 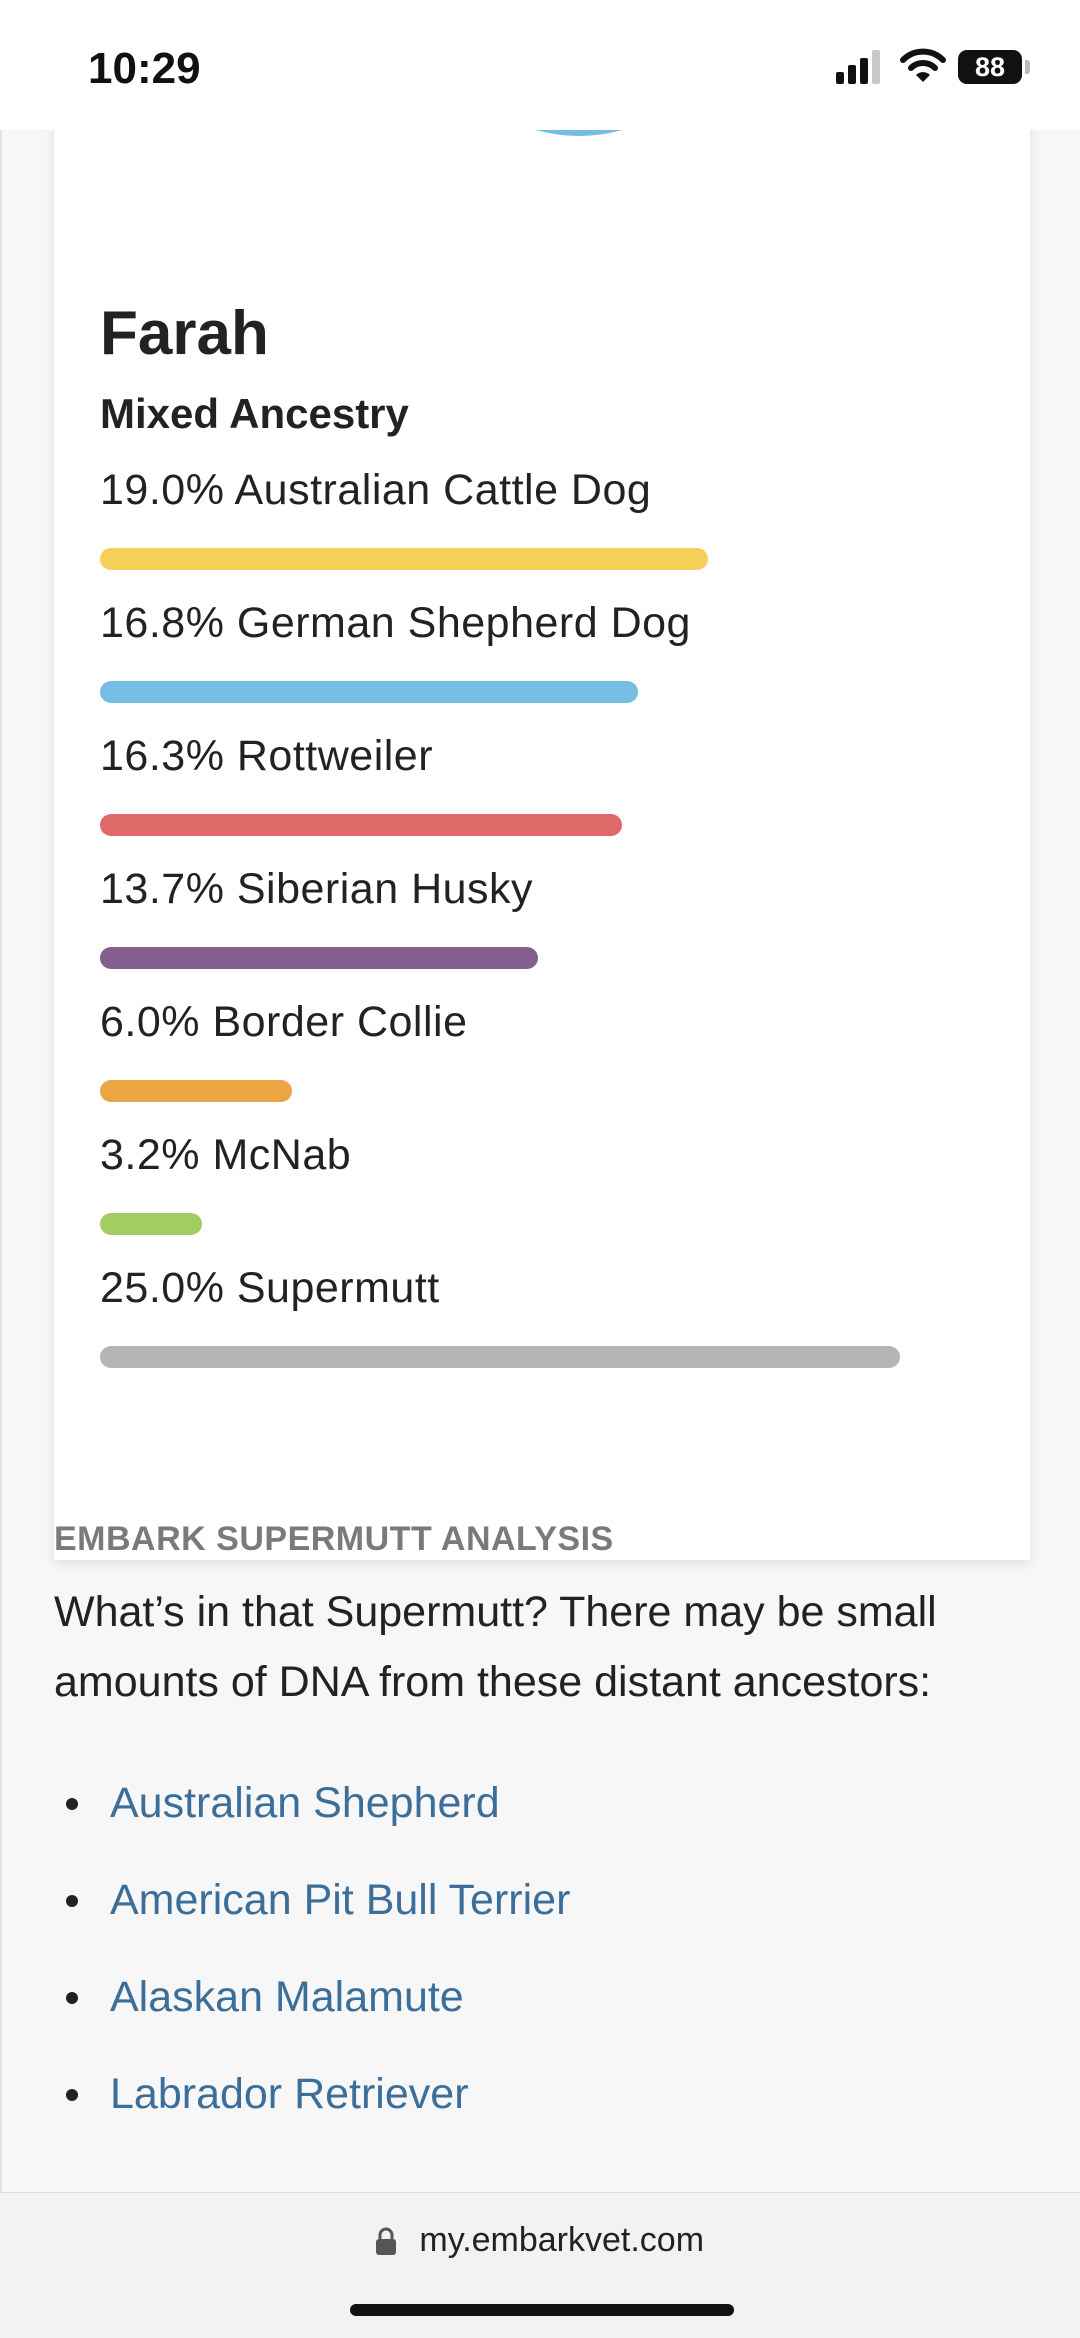 What do you see at coordinates (550, 1058) in the screenshot?
I see `breed-row: 6.0% Border Collie` at bounding box center [550, 1058].